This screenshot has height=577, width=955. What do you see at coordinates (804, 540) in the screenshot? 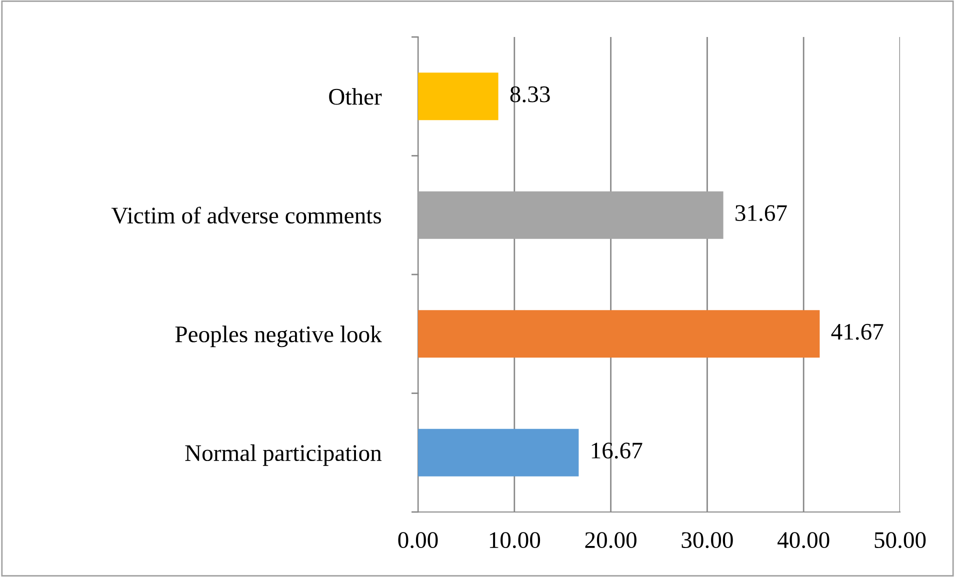
I see `x-tick-label: 40.00` at bounding box center [804, 540].